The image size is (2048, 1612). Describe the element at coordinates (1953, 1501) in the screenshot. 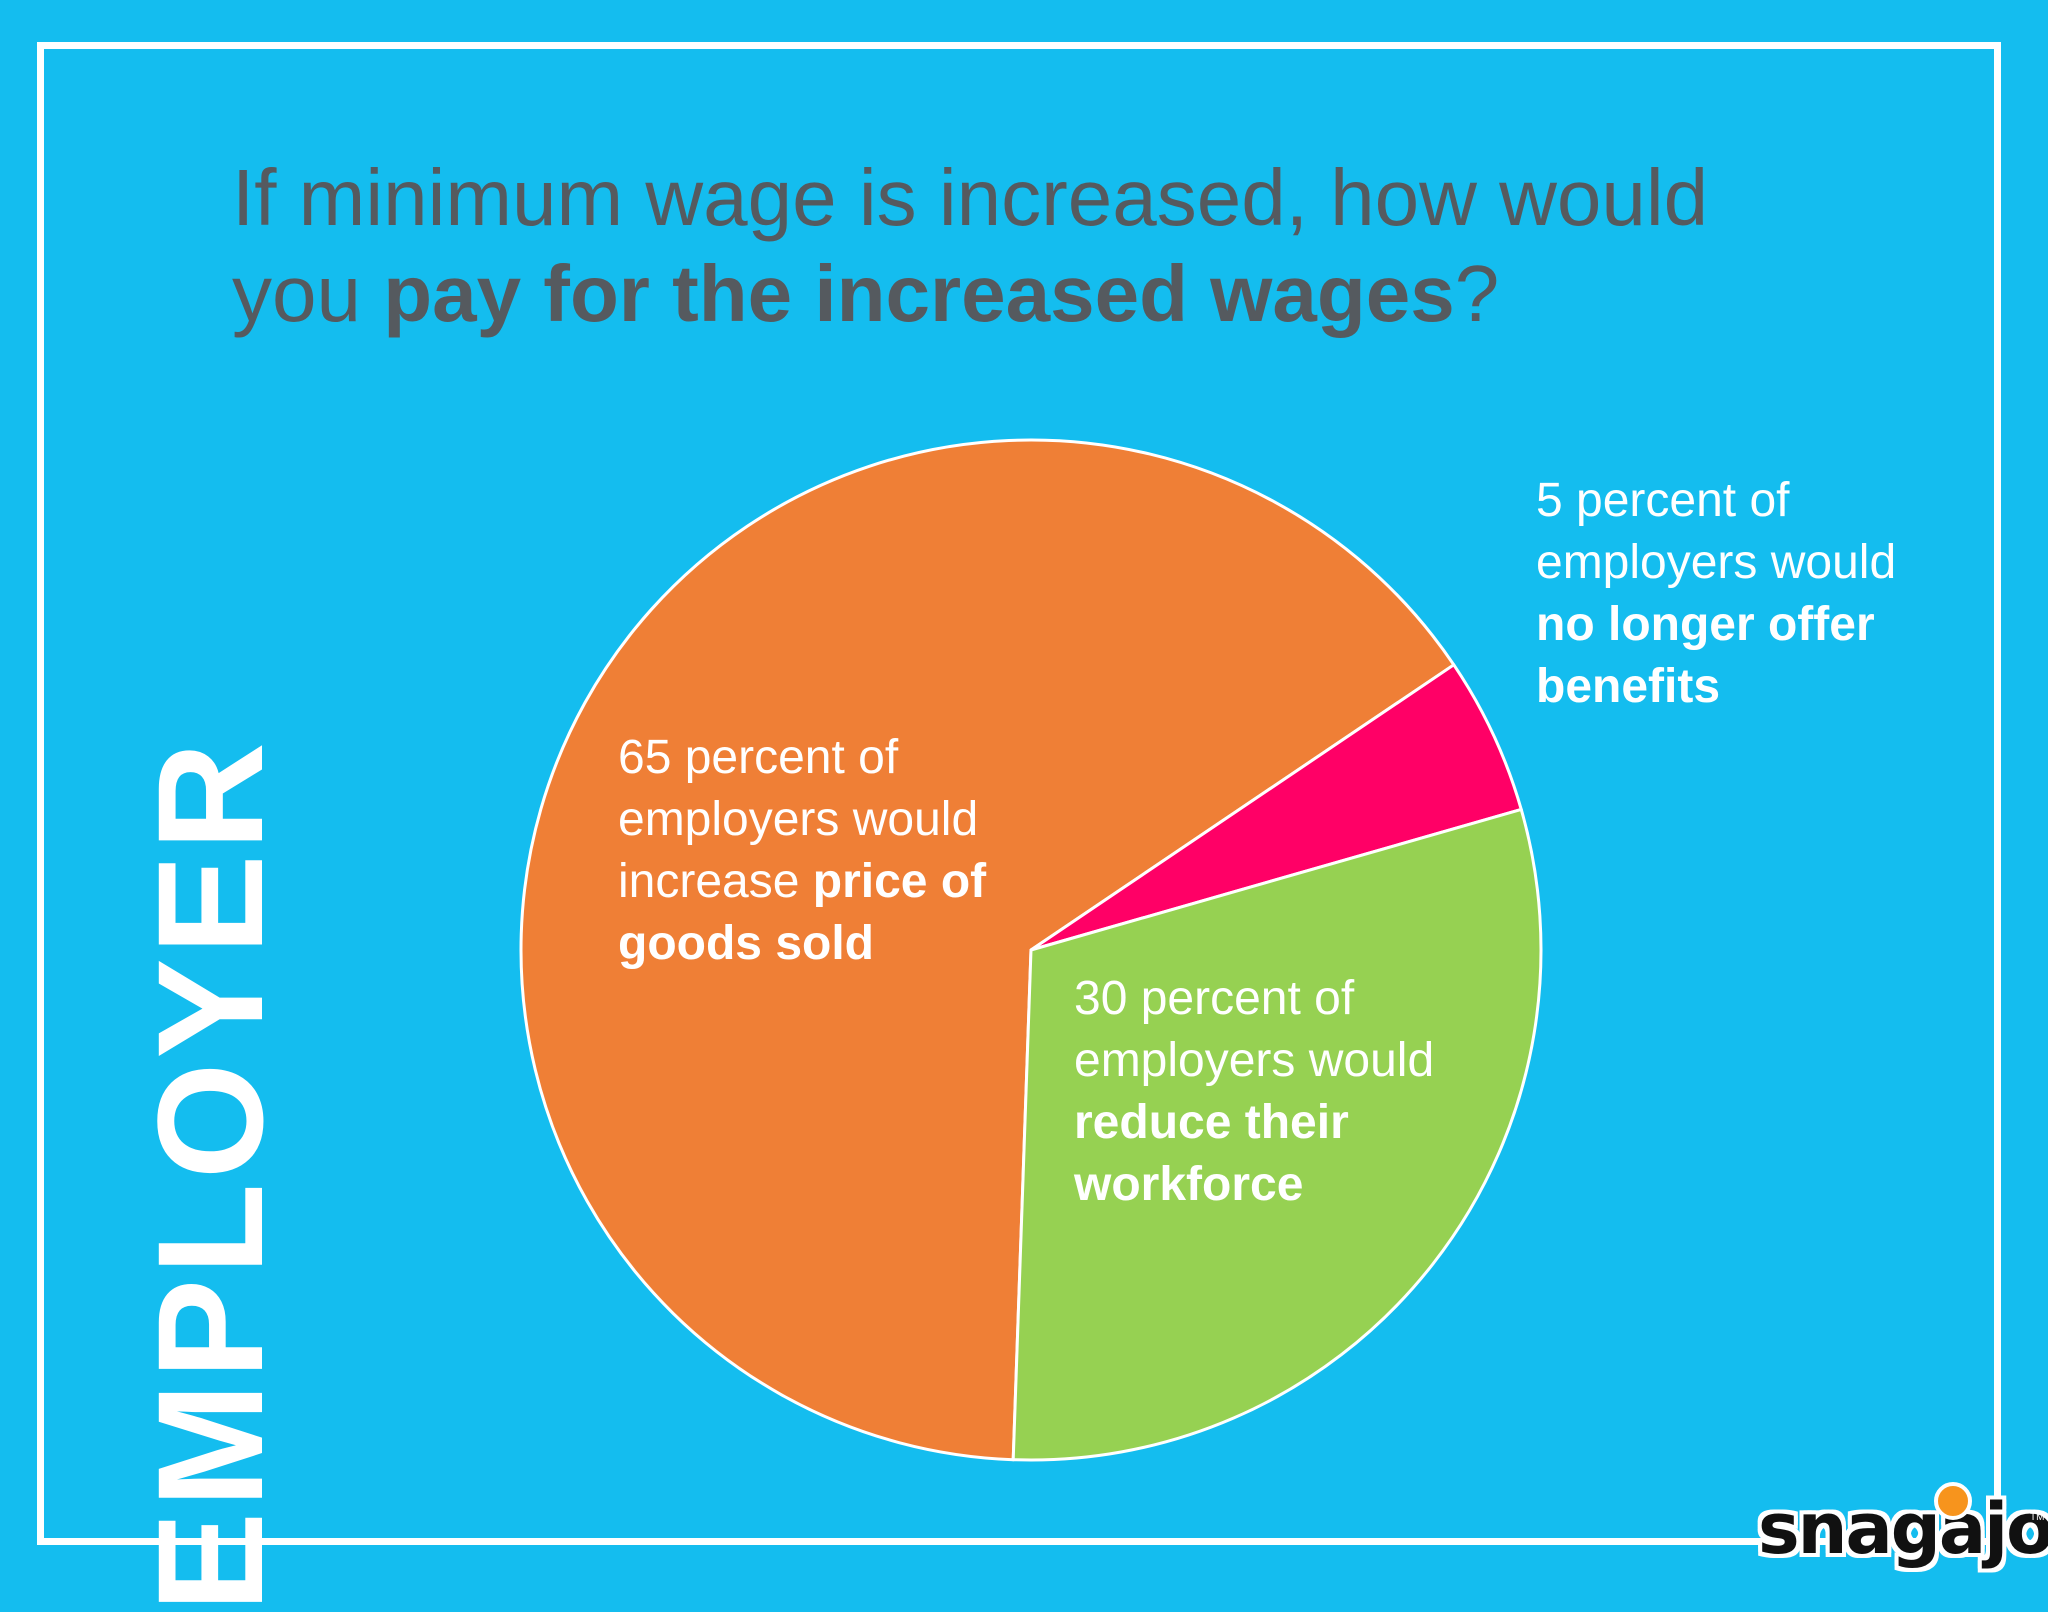

I see `logo-orange-dot-icon` at that location.